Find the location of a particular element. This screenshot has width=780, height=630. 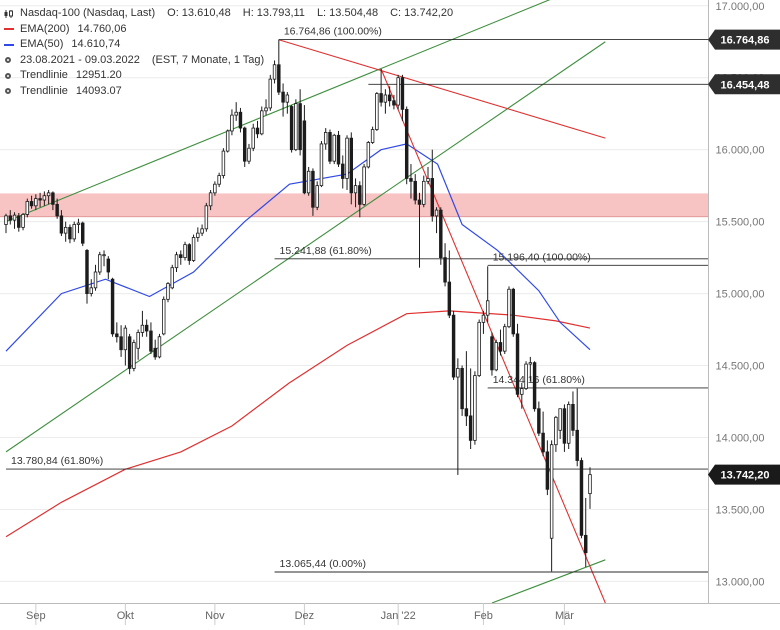

legend-close: C: 13.742,20 is located at coordinates (422, 13).